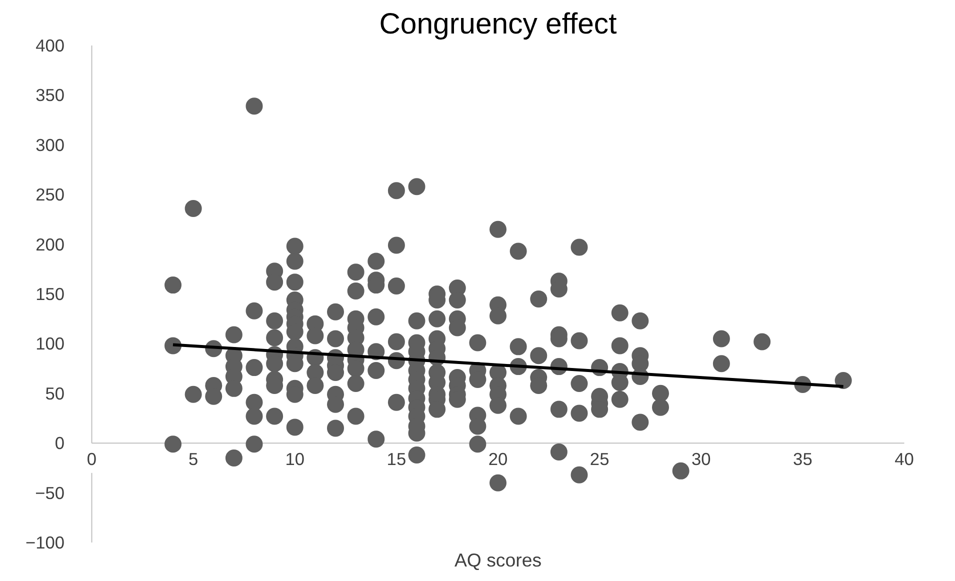  What do you see at coordinates (50, 194) in the screenshot?
I see `y-tick-label: 250` at bounding box center [50, 194].